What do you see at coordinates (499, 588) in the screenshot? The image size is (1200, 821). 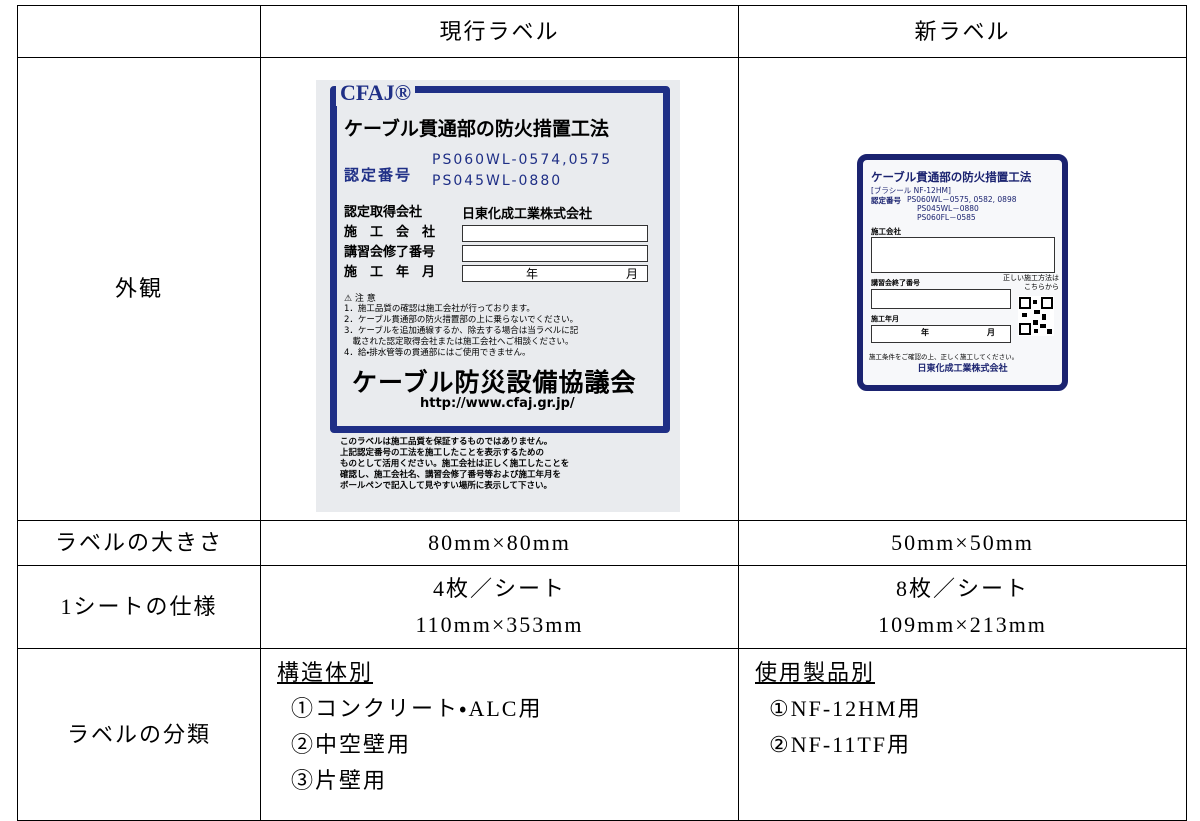 I see `line: 4枚／シート` at bounding box center [499, 588].